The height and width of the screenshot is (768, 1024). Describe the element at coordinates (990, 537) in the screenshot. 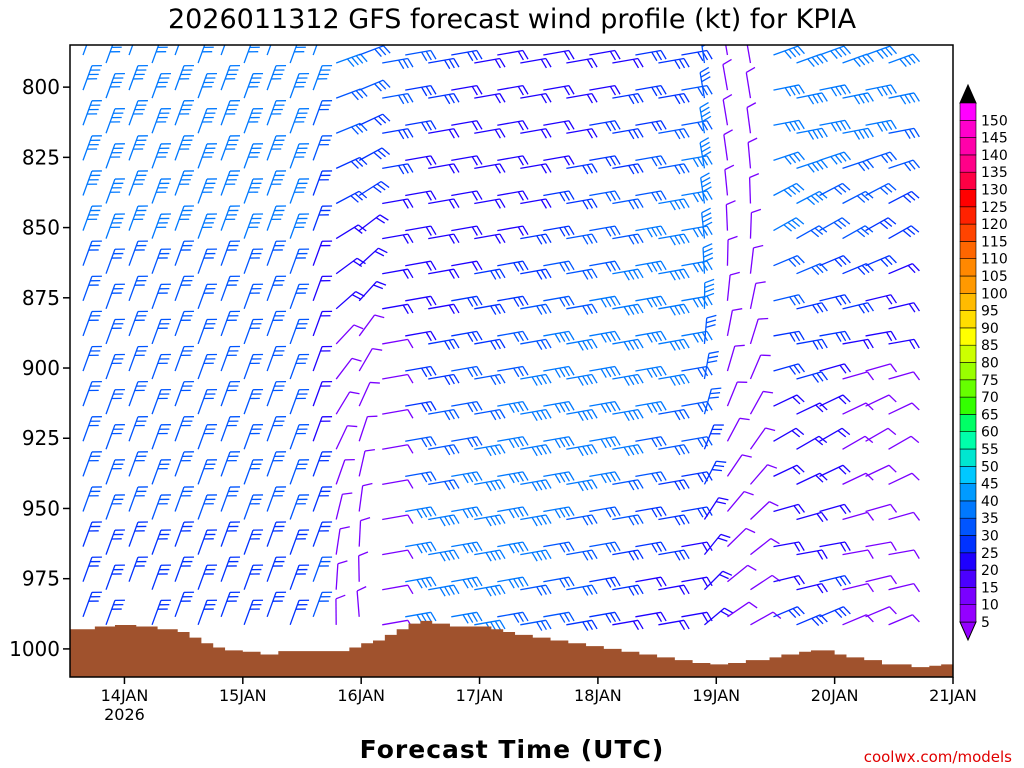

I see `colorbar-label: 30` at that location.